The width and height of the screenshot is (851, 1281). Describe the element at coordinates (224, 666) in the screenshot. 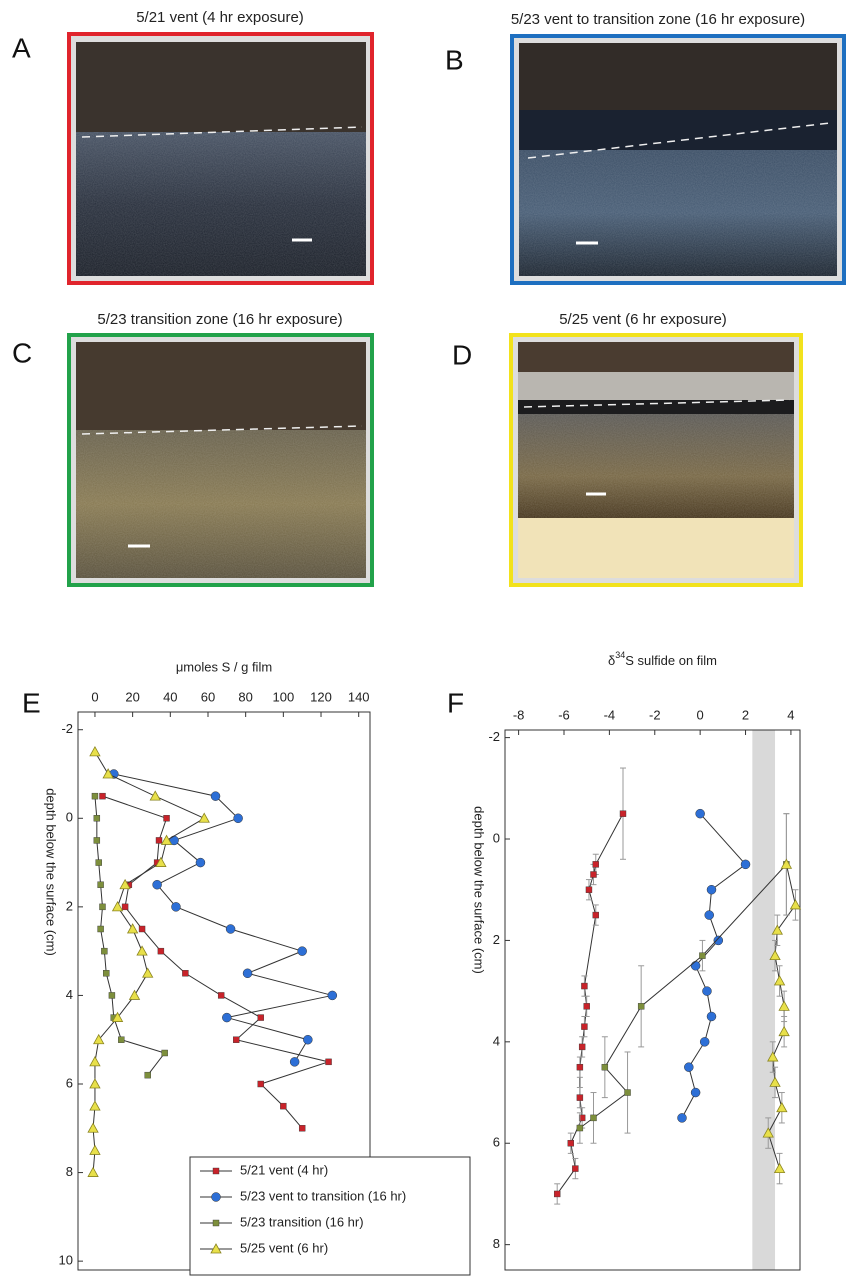

I see `x-axis-label: μmoles S / g film` at that location.